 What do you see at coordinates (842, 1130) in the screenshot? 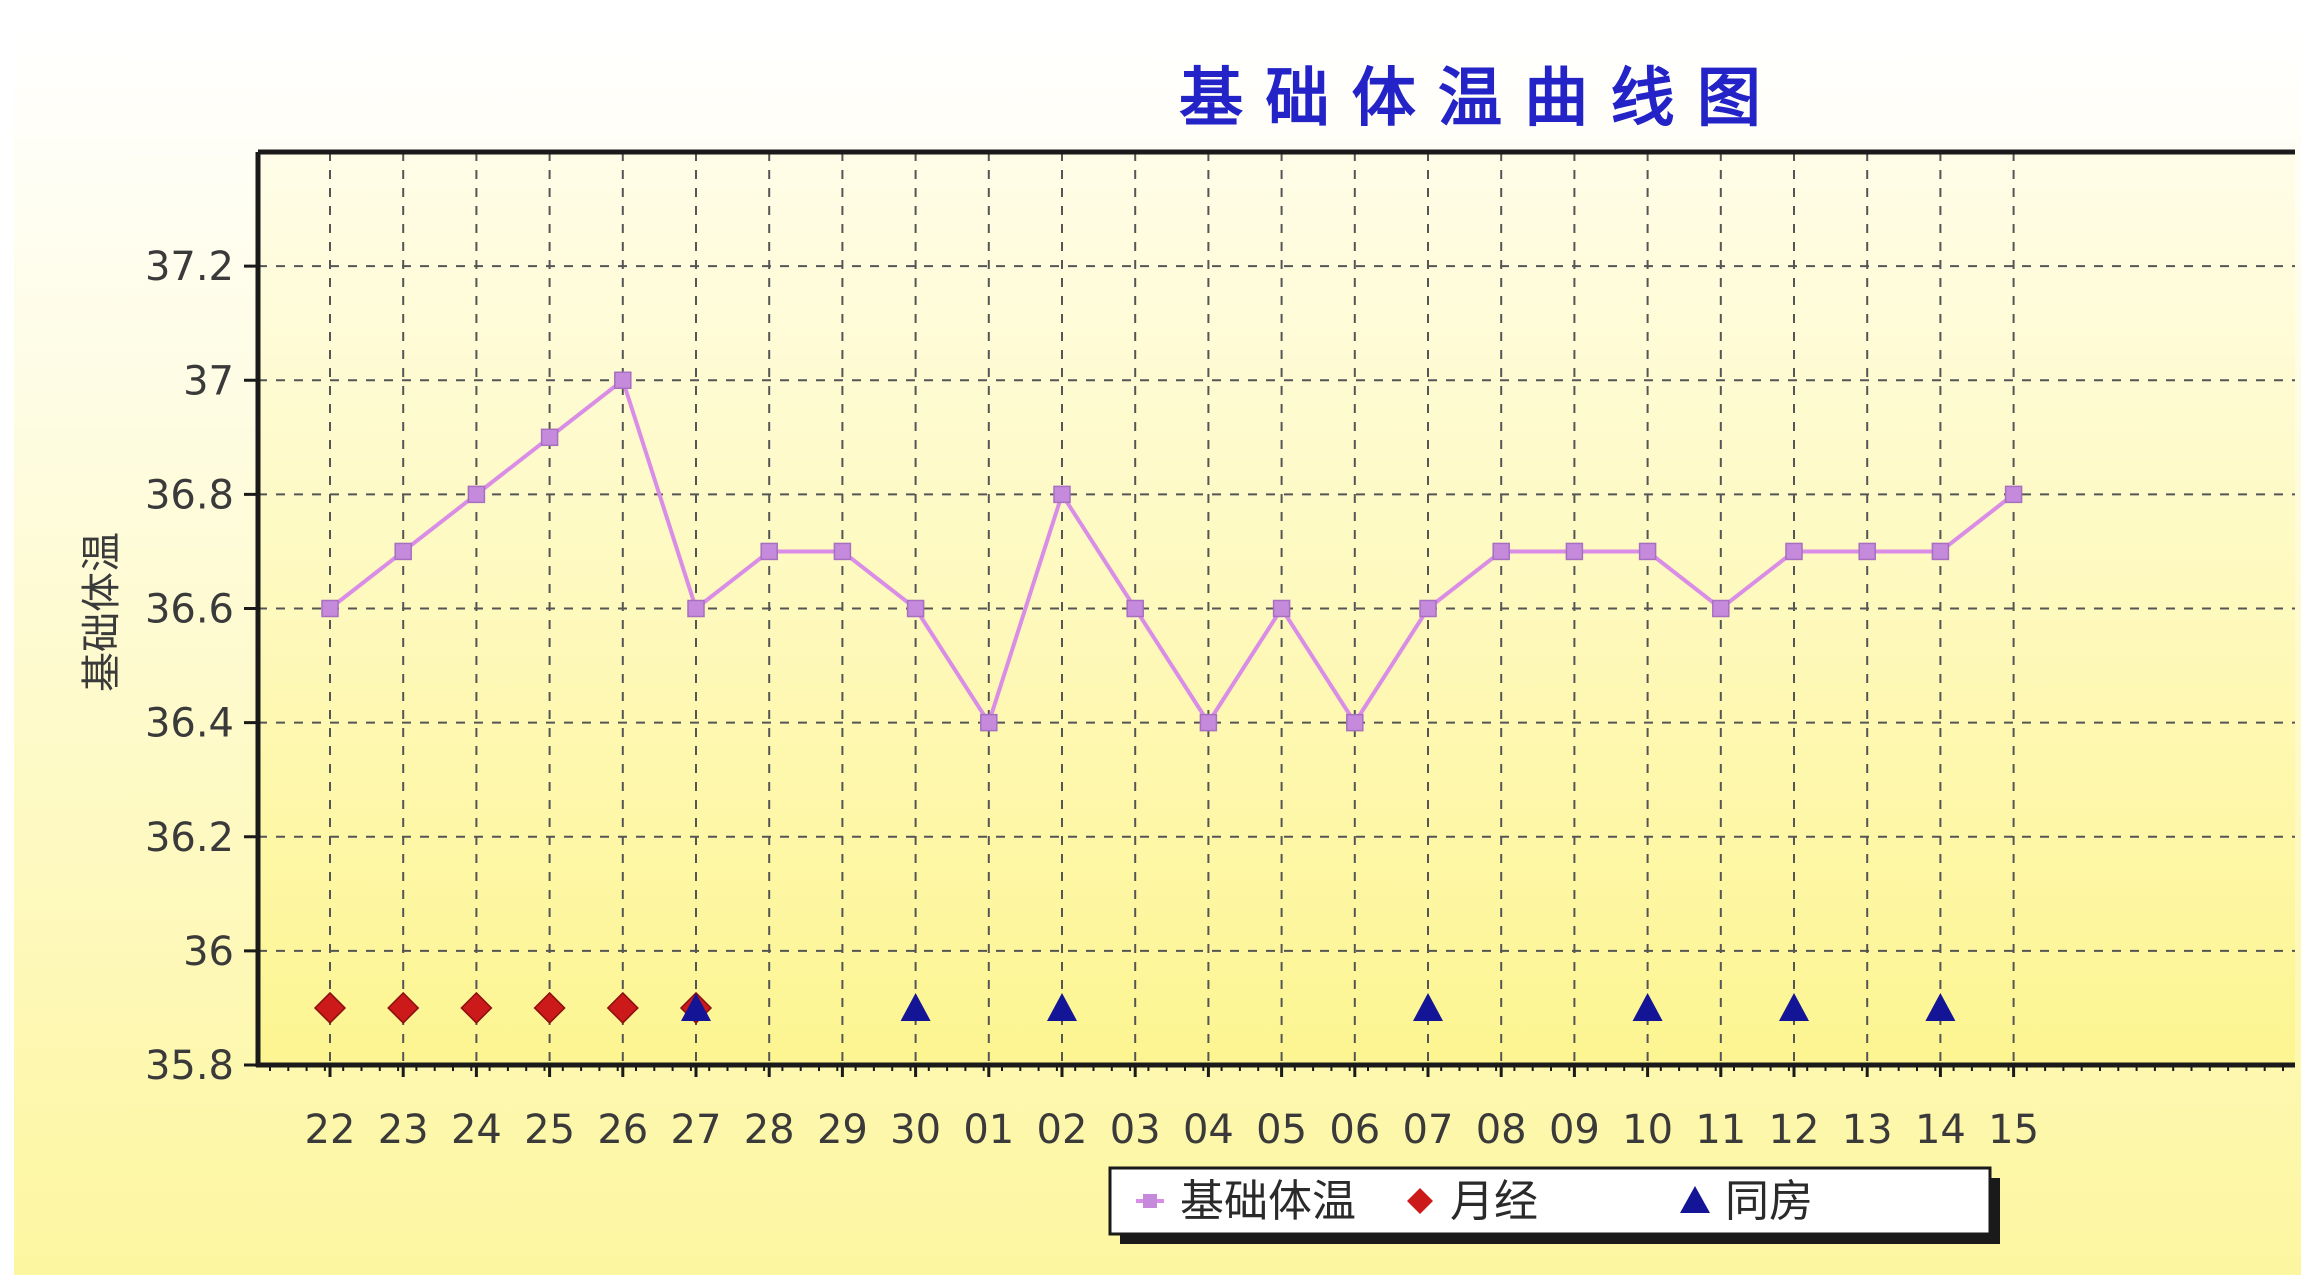
I see `x-tick-label: 29` at bounding box center [842, 1130].